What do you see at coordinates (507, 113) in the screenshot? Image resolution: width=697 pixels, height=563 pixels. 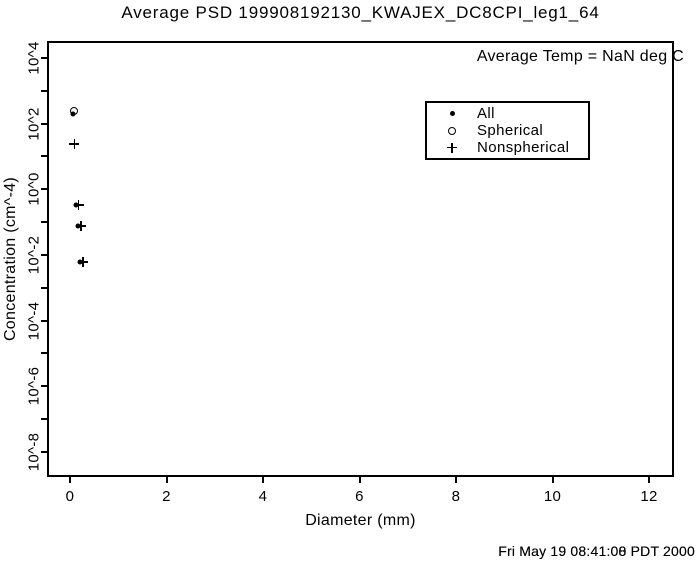 I see `legend-item-all: All` at bounding box center [507, 113].